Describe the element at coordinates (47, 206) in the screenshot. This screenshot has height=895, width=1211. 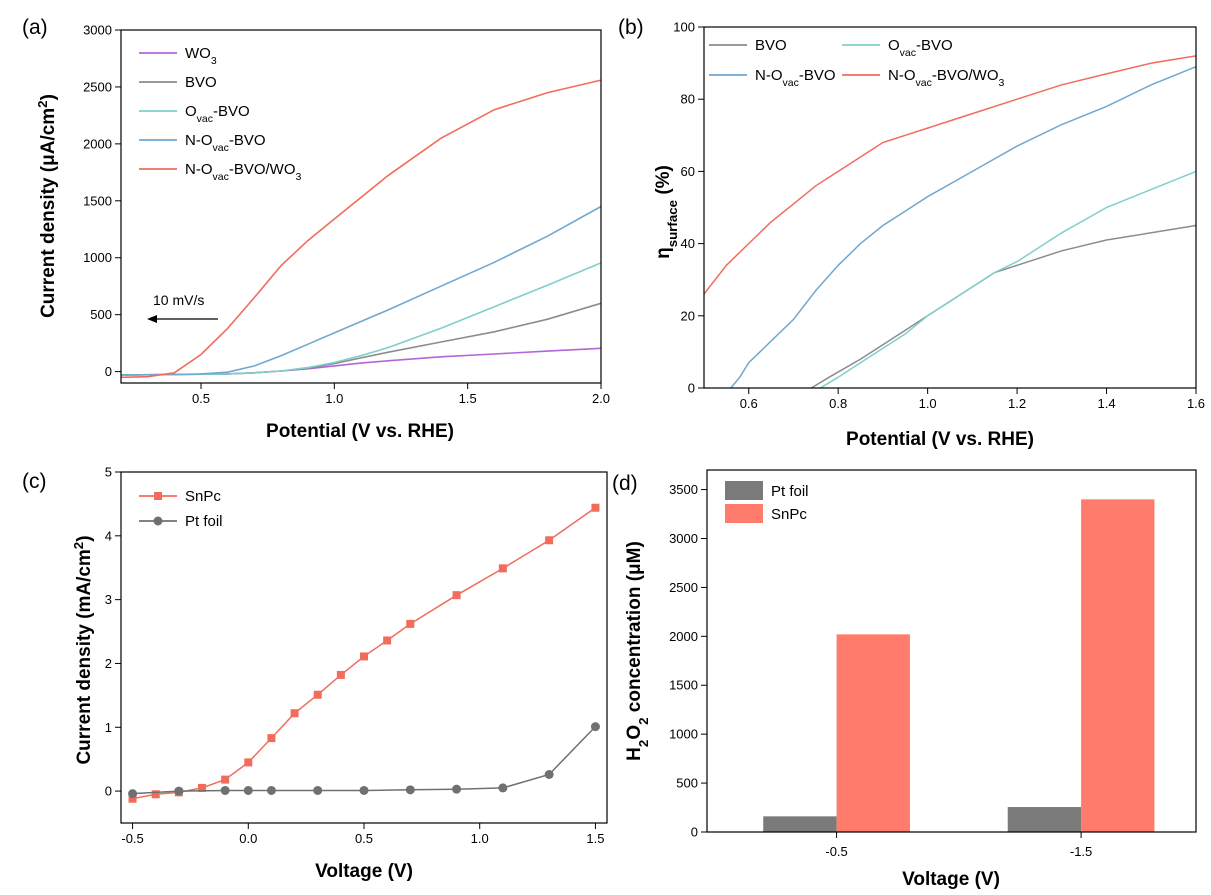
I see `panel-a-y-axis-title: Current density (μA/cm2)` at that location.